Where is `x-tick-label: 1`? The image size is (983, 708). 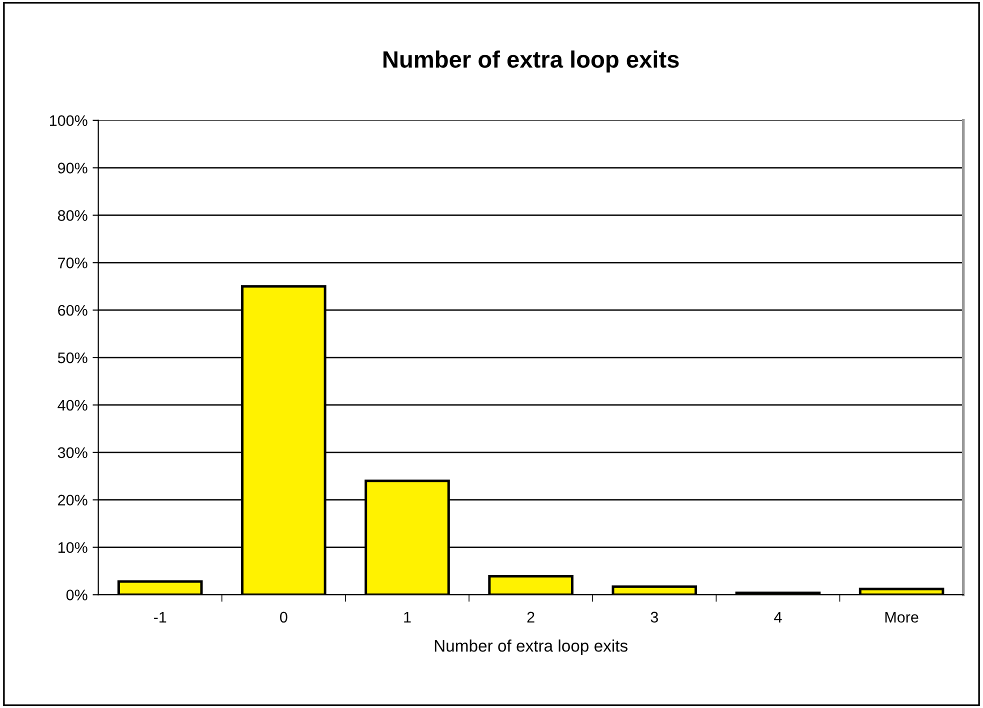
x-tick-label: 1 is located at coordinates (407, 617).